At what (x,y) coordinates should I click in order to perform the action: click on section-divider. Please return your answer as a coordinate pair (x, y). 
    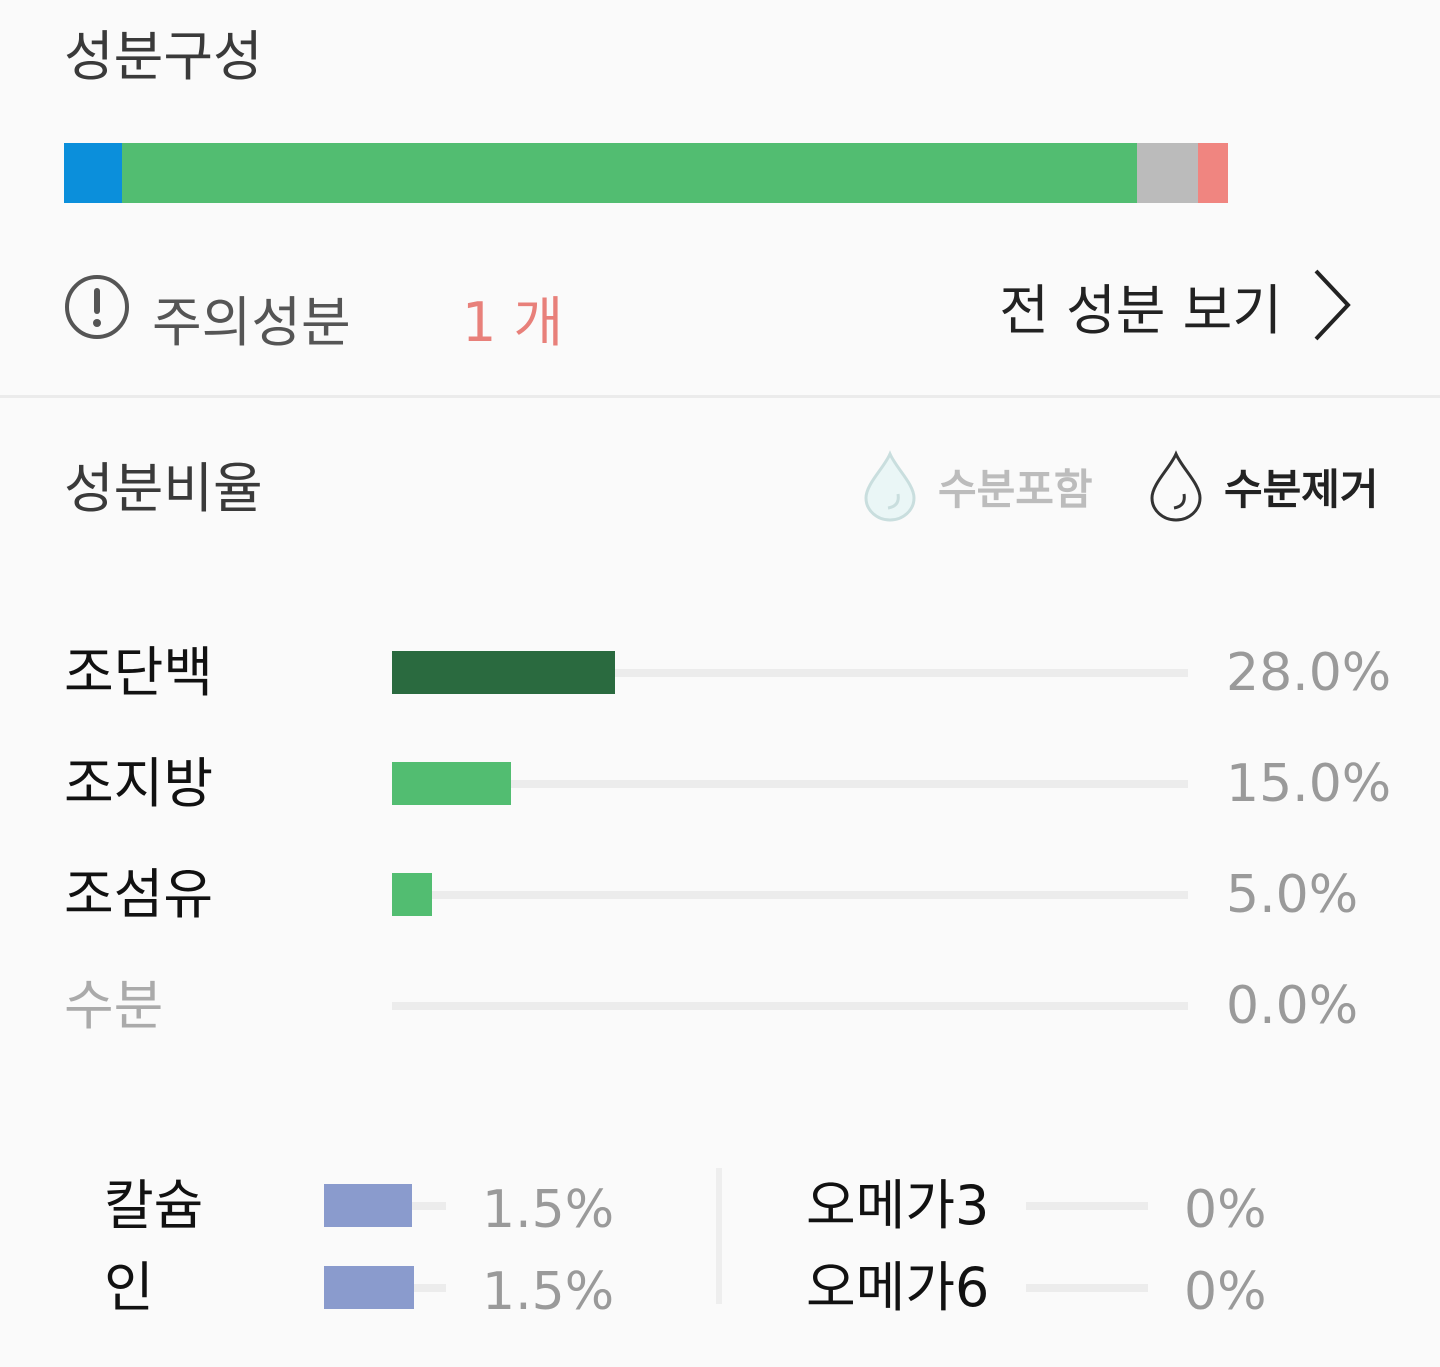
    Looking at the image, I should click on (720, 396).